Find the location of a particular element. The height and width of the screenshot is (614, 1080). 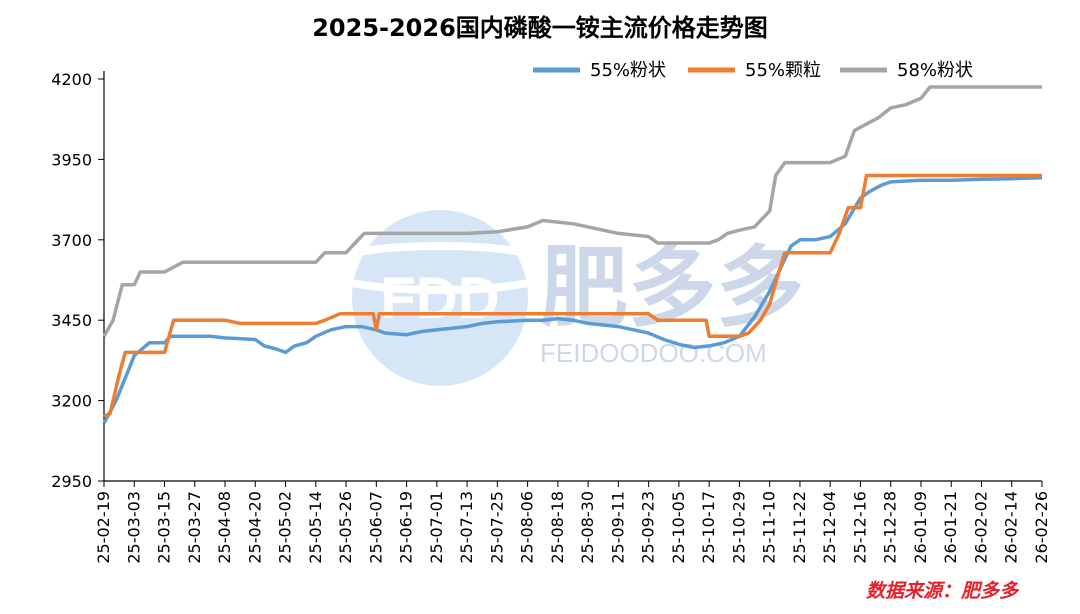

x-tick-label: 25-05-14 is located at coordinates (315, 527).